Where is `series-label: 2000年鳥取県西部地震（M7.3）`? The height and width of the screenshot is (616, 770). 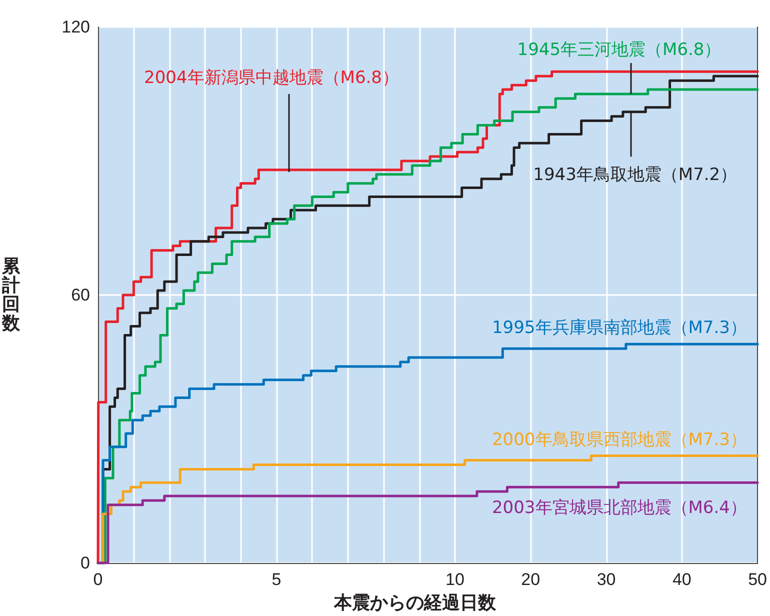 series-label: 2000年鳥取県西部地震（M7.3） is located at coordinates (619, 440).